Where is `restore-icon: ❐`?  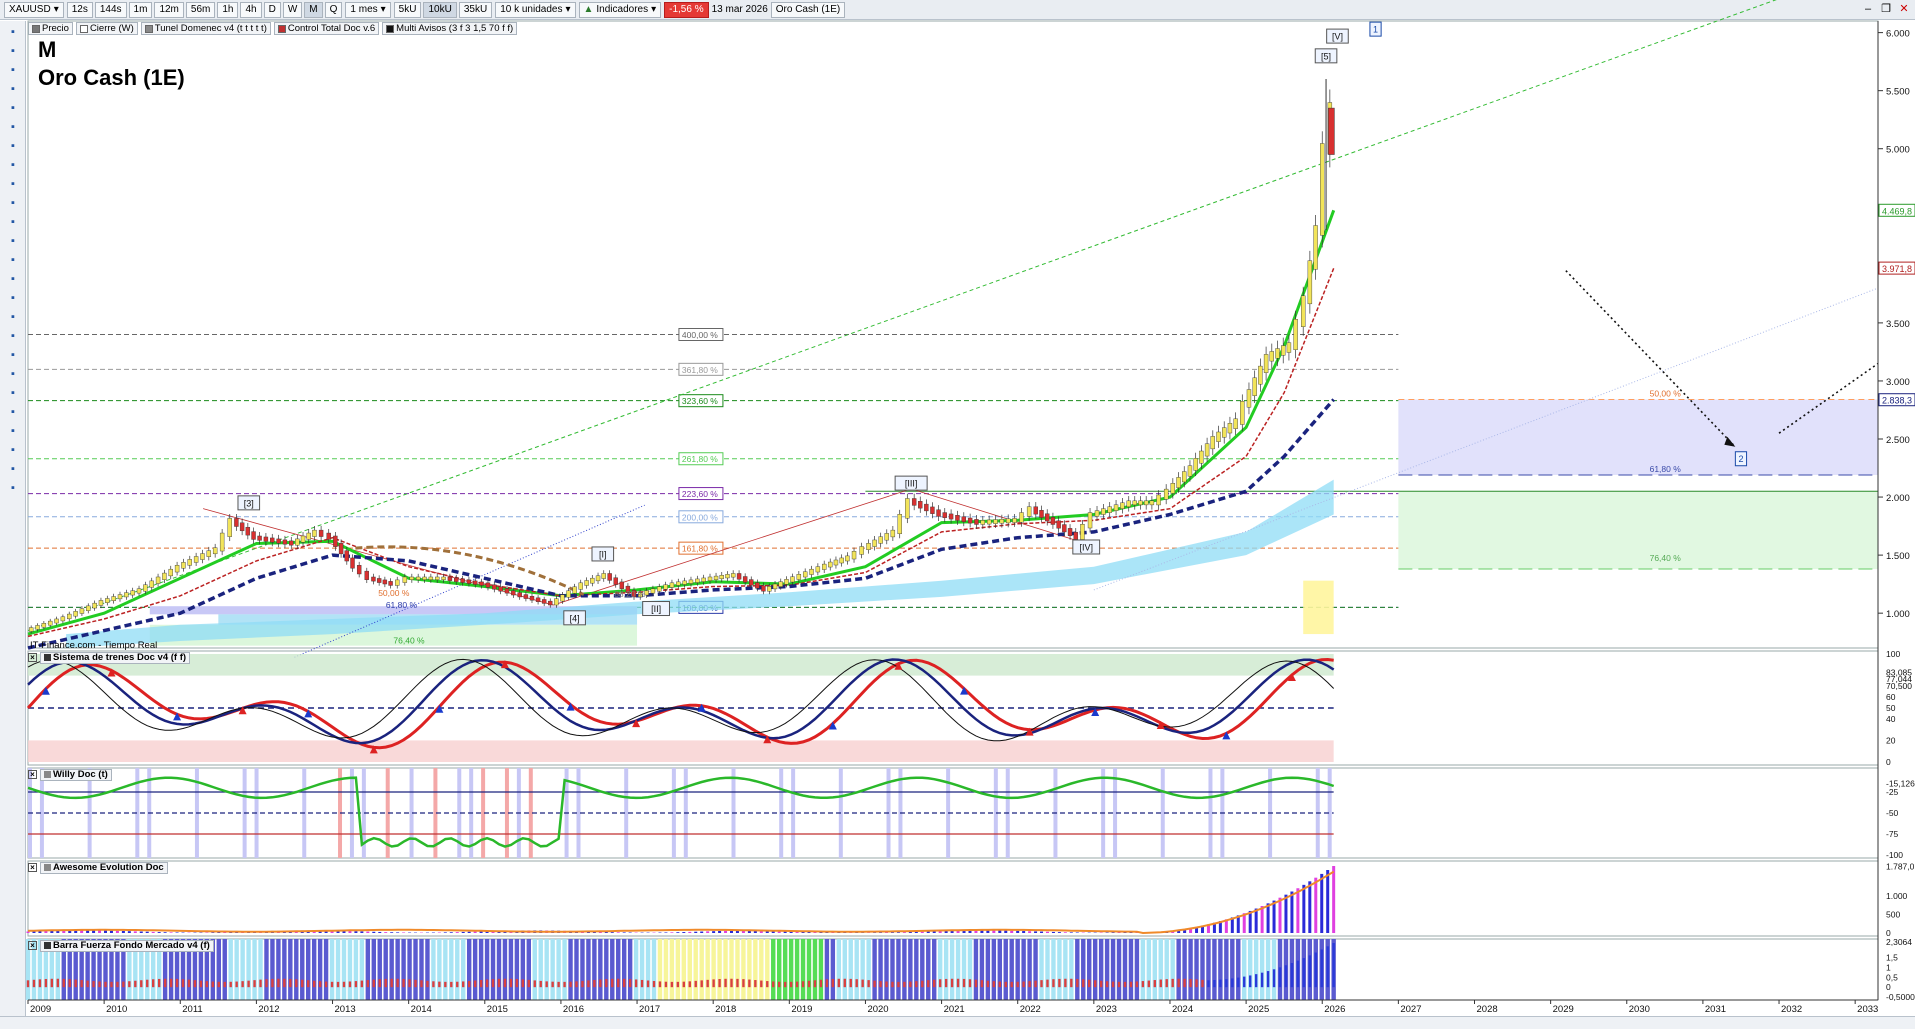
restore-icon: ❐ is located at coordinates (1886, 9).